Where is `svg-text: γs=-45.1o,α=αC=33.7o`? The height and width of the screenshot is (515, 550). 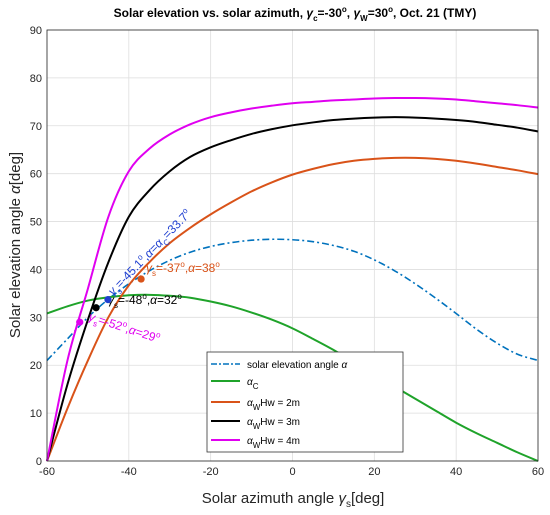
svg-text: γs=-45.1o,α=αC=33.7o is located at coordinates (150, 253).